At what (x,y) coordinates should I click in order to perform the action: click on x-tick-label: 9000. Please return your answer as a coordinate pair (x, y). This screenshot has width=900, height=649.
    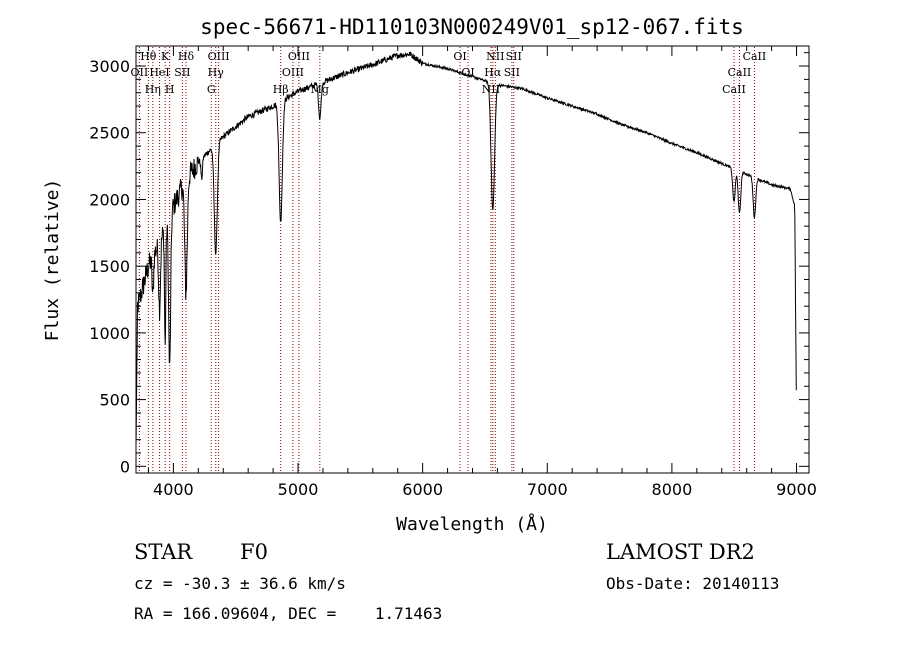
    Looking at the image, I should click on (796, 489).